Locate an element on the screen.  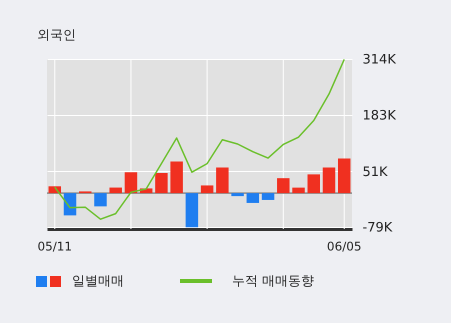
y-tick-label: 183K is located at coordinates (379, 116).